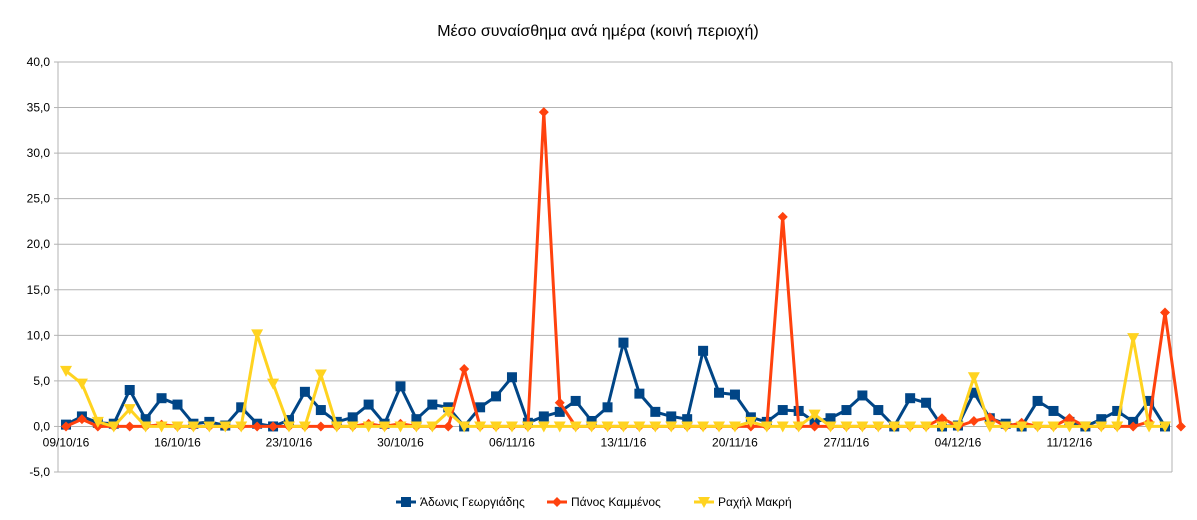 This screenshot has height=520, width=1197. I want to click on y-tick-label: 15,0, so click(39, 290).